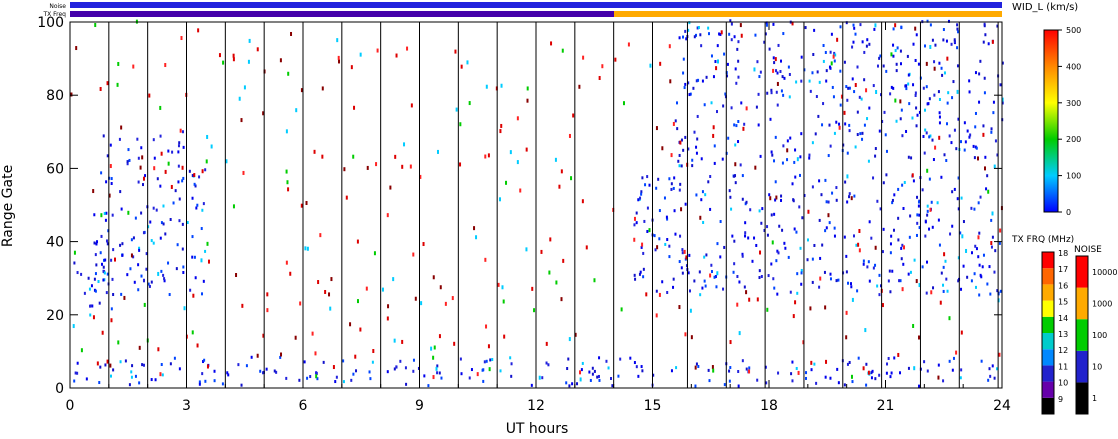  Describe the element at coordinates (1082, 398) in the screenshot. I see `noise-colorbar-segment` at that location.